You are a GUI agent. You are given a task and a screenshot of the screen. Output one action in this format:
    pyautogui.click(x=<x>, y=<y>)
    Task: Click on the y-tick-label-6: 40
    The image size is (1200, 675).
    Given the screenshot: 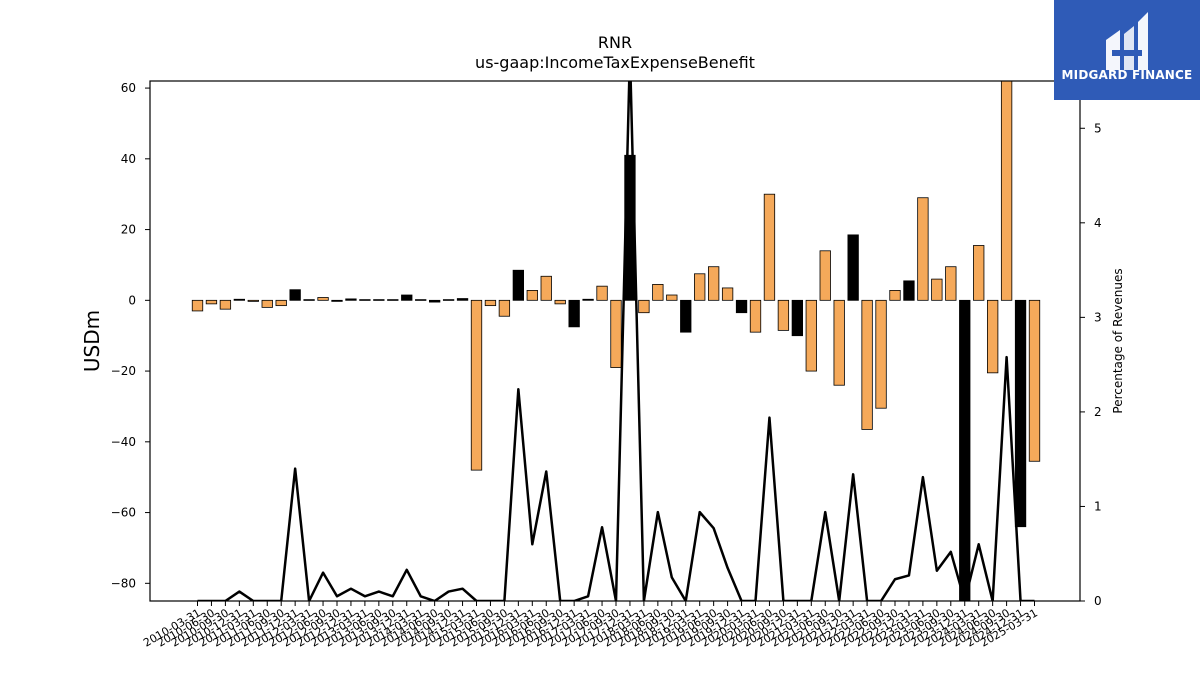 What is the action you would take?
    pyautogui.click(x=128, y=159)
    